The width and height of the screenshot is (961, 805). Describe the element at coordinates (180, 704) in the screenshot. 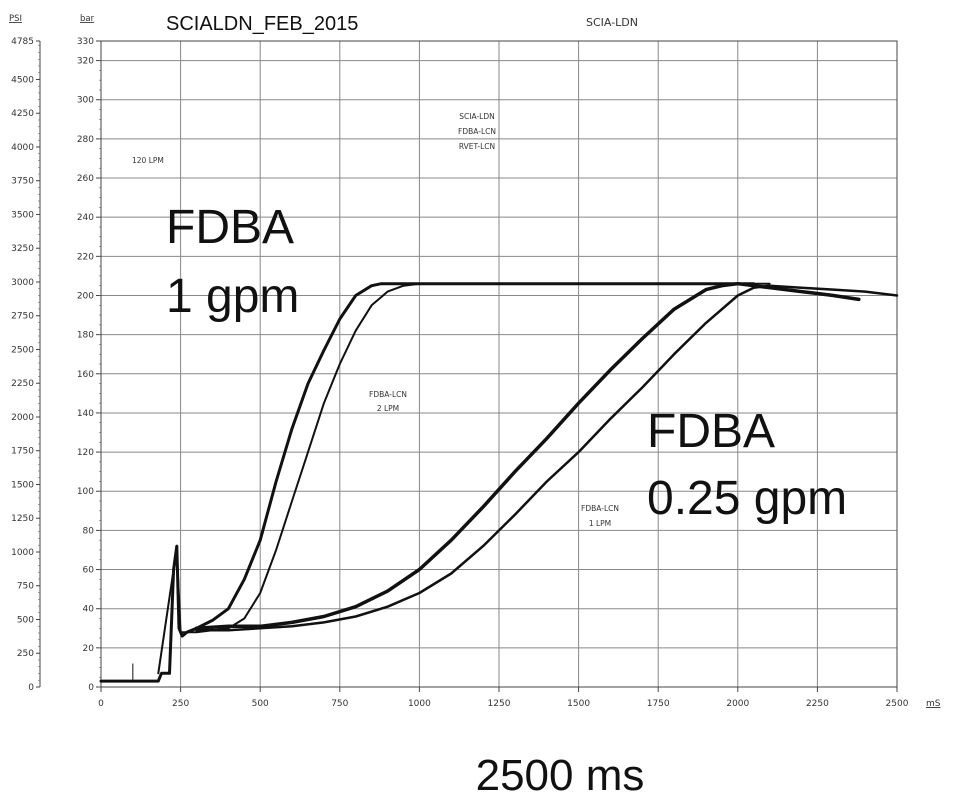

I see `x-tick-label: 250` at that location.